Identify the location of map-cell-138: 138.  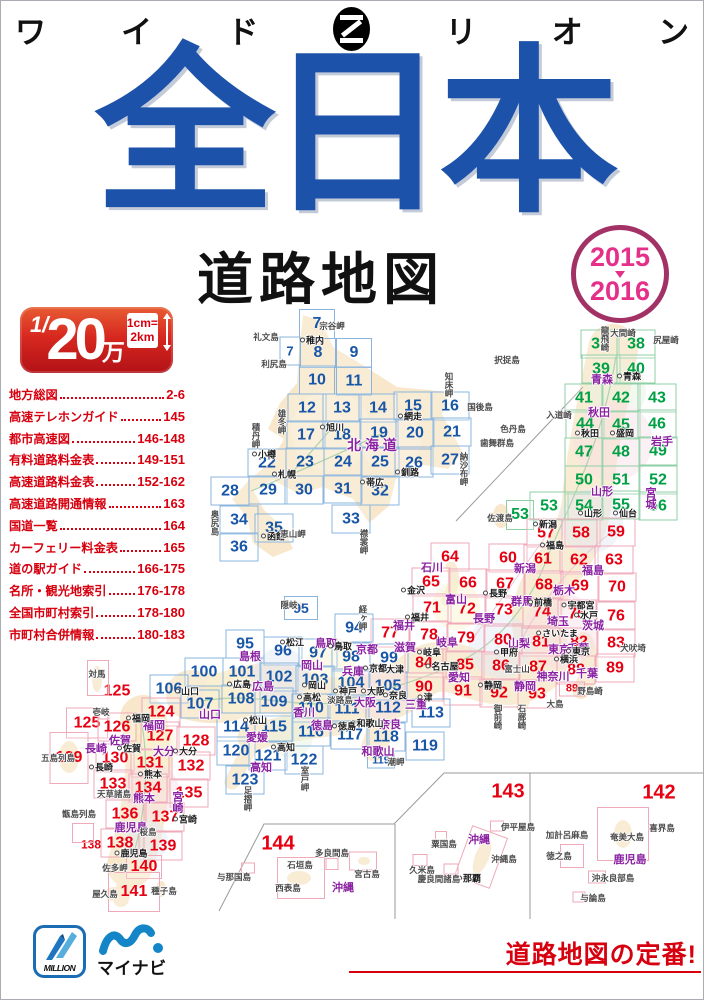
(120, 843).